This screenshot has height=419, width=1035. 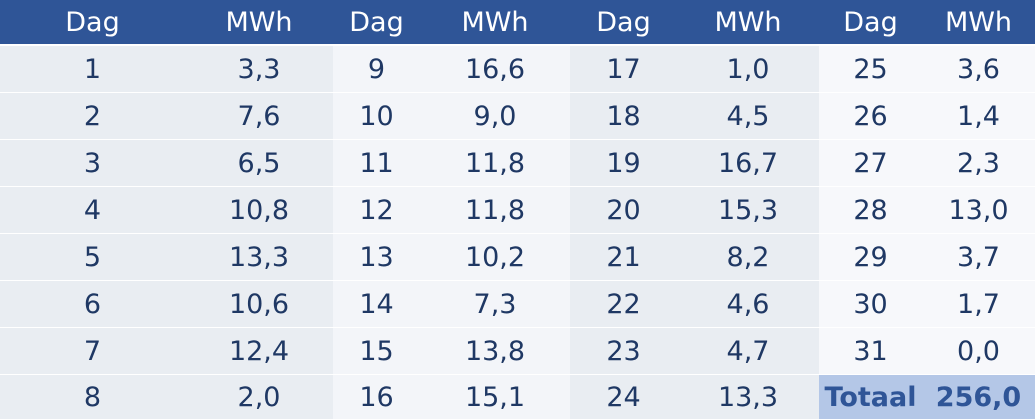 What do you see at coordinates (376, 351) in the screenshot?
I see `dag-cell: 15` at bounding box center [376, 351].